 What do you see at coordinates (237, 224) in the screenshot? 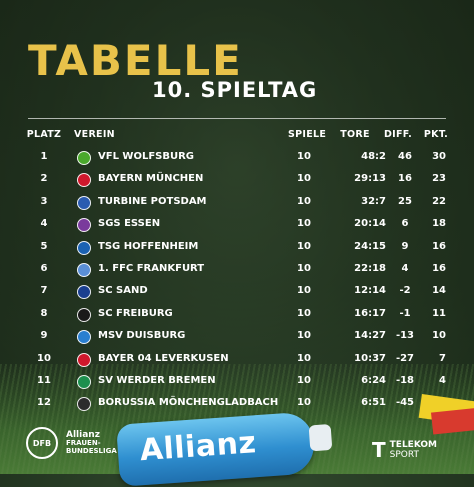
I see `table-row: 4 SGS ESSEN 10 20:14 6 18` at bounding box center [237, 224].